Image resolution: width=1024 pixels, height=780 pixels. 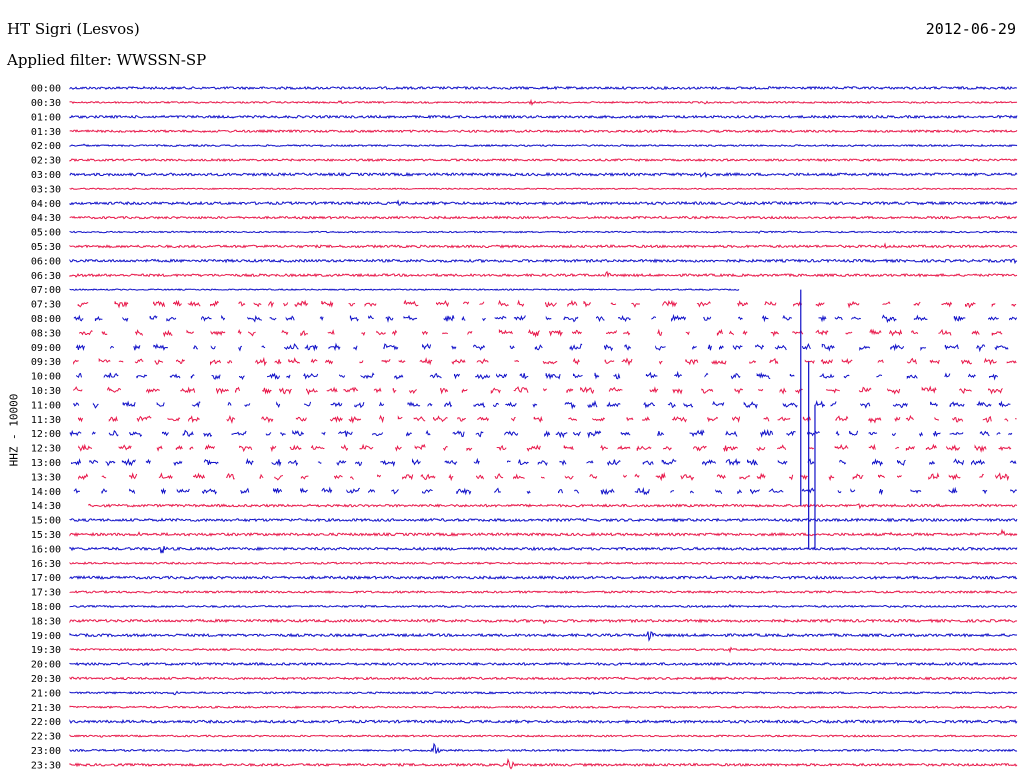 What do you see at coordinates (46, 434) in the screenshot?
I see `time-label: 12:00` at bounding box center [46, 434].